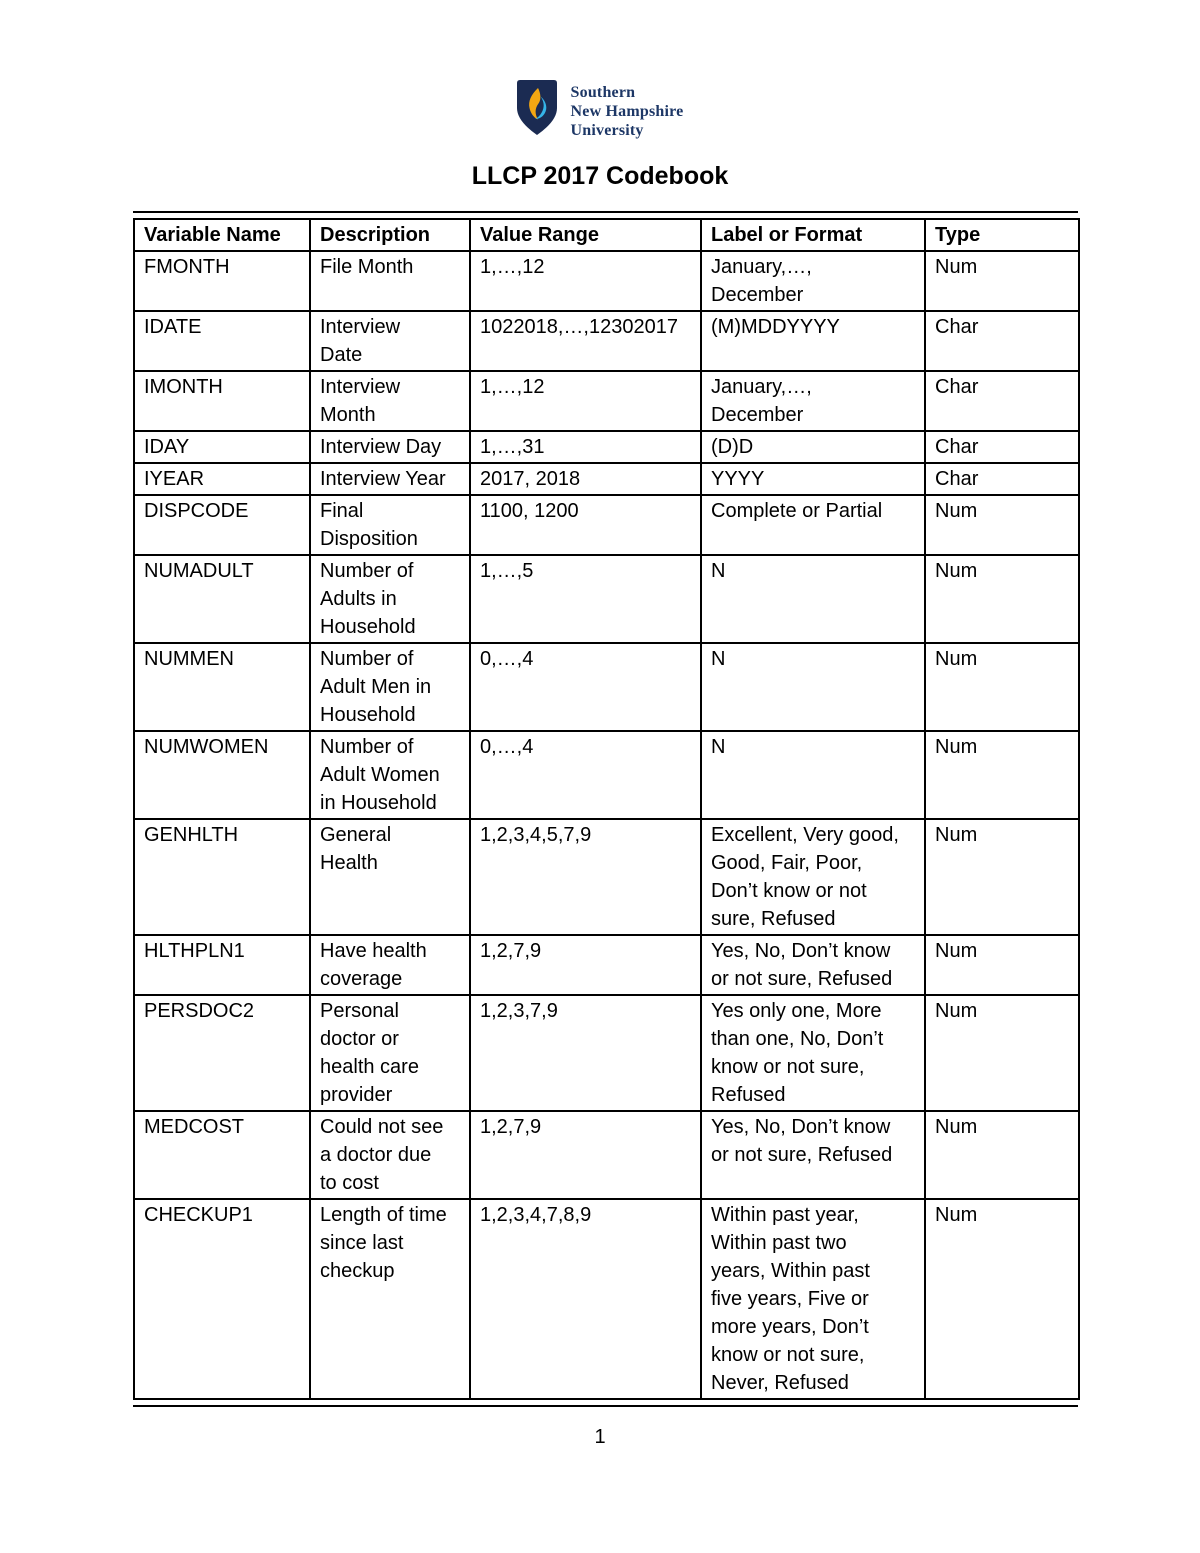  Describe the element at coordinates (222, 447) in the screenshot. I see `cell-variable-name: IDAY` at that location.